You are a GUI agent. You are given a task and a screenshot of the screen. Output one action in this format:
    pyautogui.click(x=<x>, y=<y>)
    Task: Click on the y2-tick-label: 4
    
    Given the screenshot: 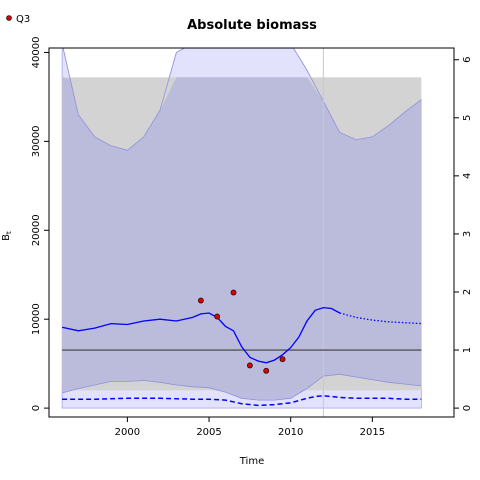 What is the action you would take?
    pyautogui.click(x=467, y=176)
    